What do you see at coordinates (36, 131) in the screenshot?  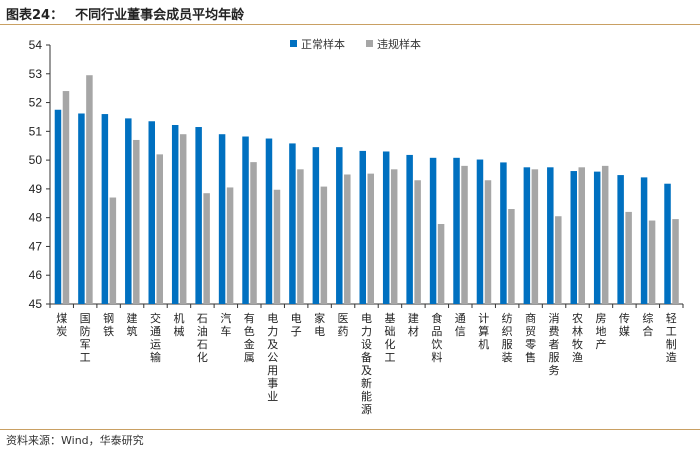 I see `y-tick-label: 51` at bounding box center [36, 131].